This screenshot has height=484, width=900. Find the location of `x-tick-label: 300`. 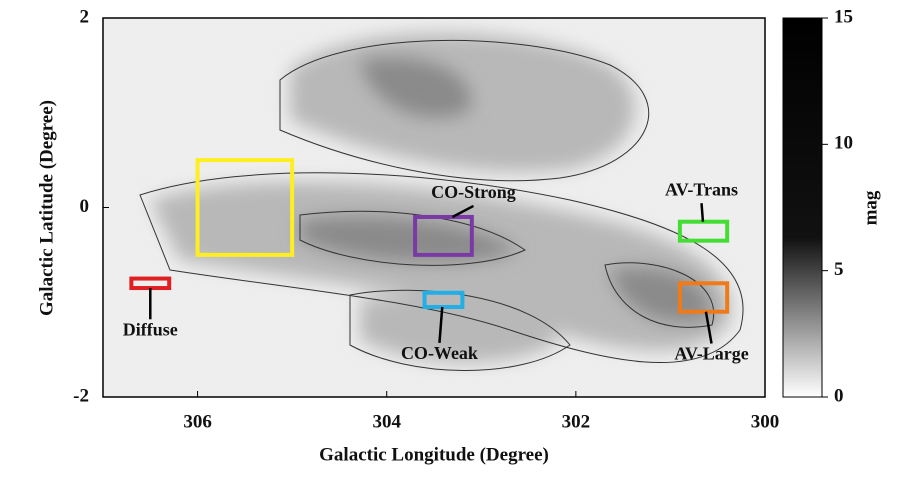

x-tick-label: 300 is located at coordinates (765, 421).